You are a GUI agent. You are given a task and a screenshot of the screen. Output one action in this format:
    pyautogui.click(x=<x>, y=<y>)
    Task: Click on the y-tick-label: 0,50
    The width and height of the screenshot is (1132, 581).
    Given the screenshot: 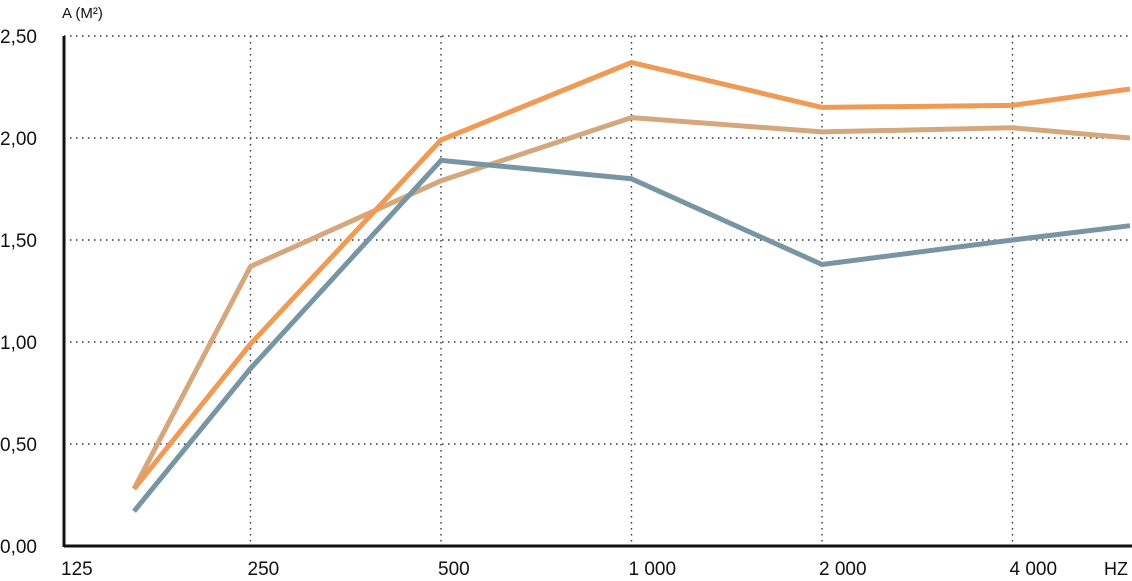 What is the action you would take?
    pyautogui.click(x=18, y=445)
    